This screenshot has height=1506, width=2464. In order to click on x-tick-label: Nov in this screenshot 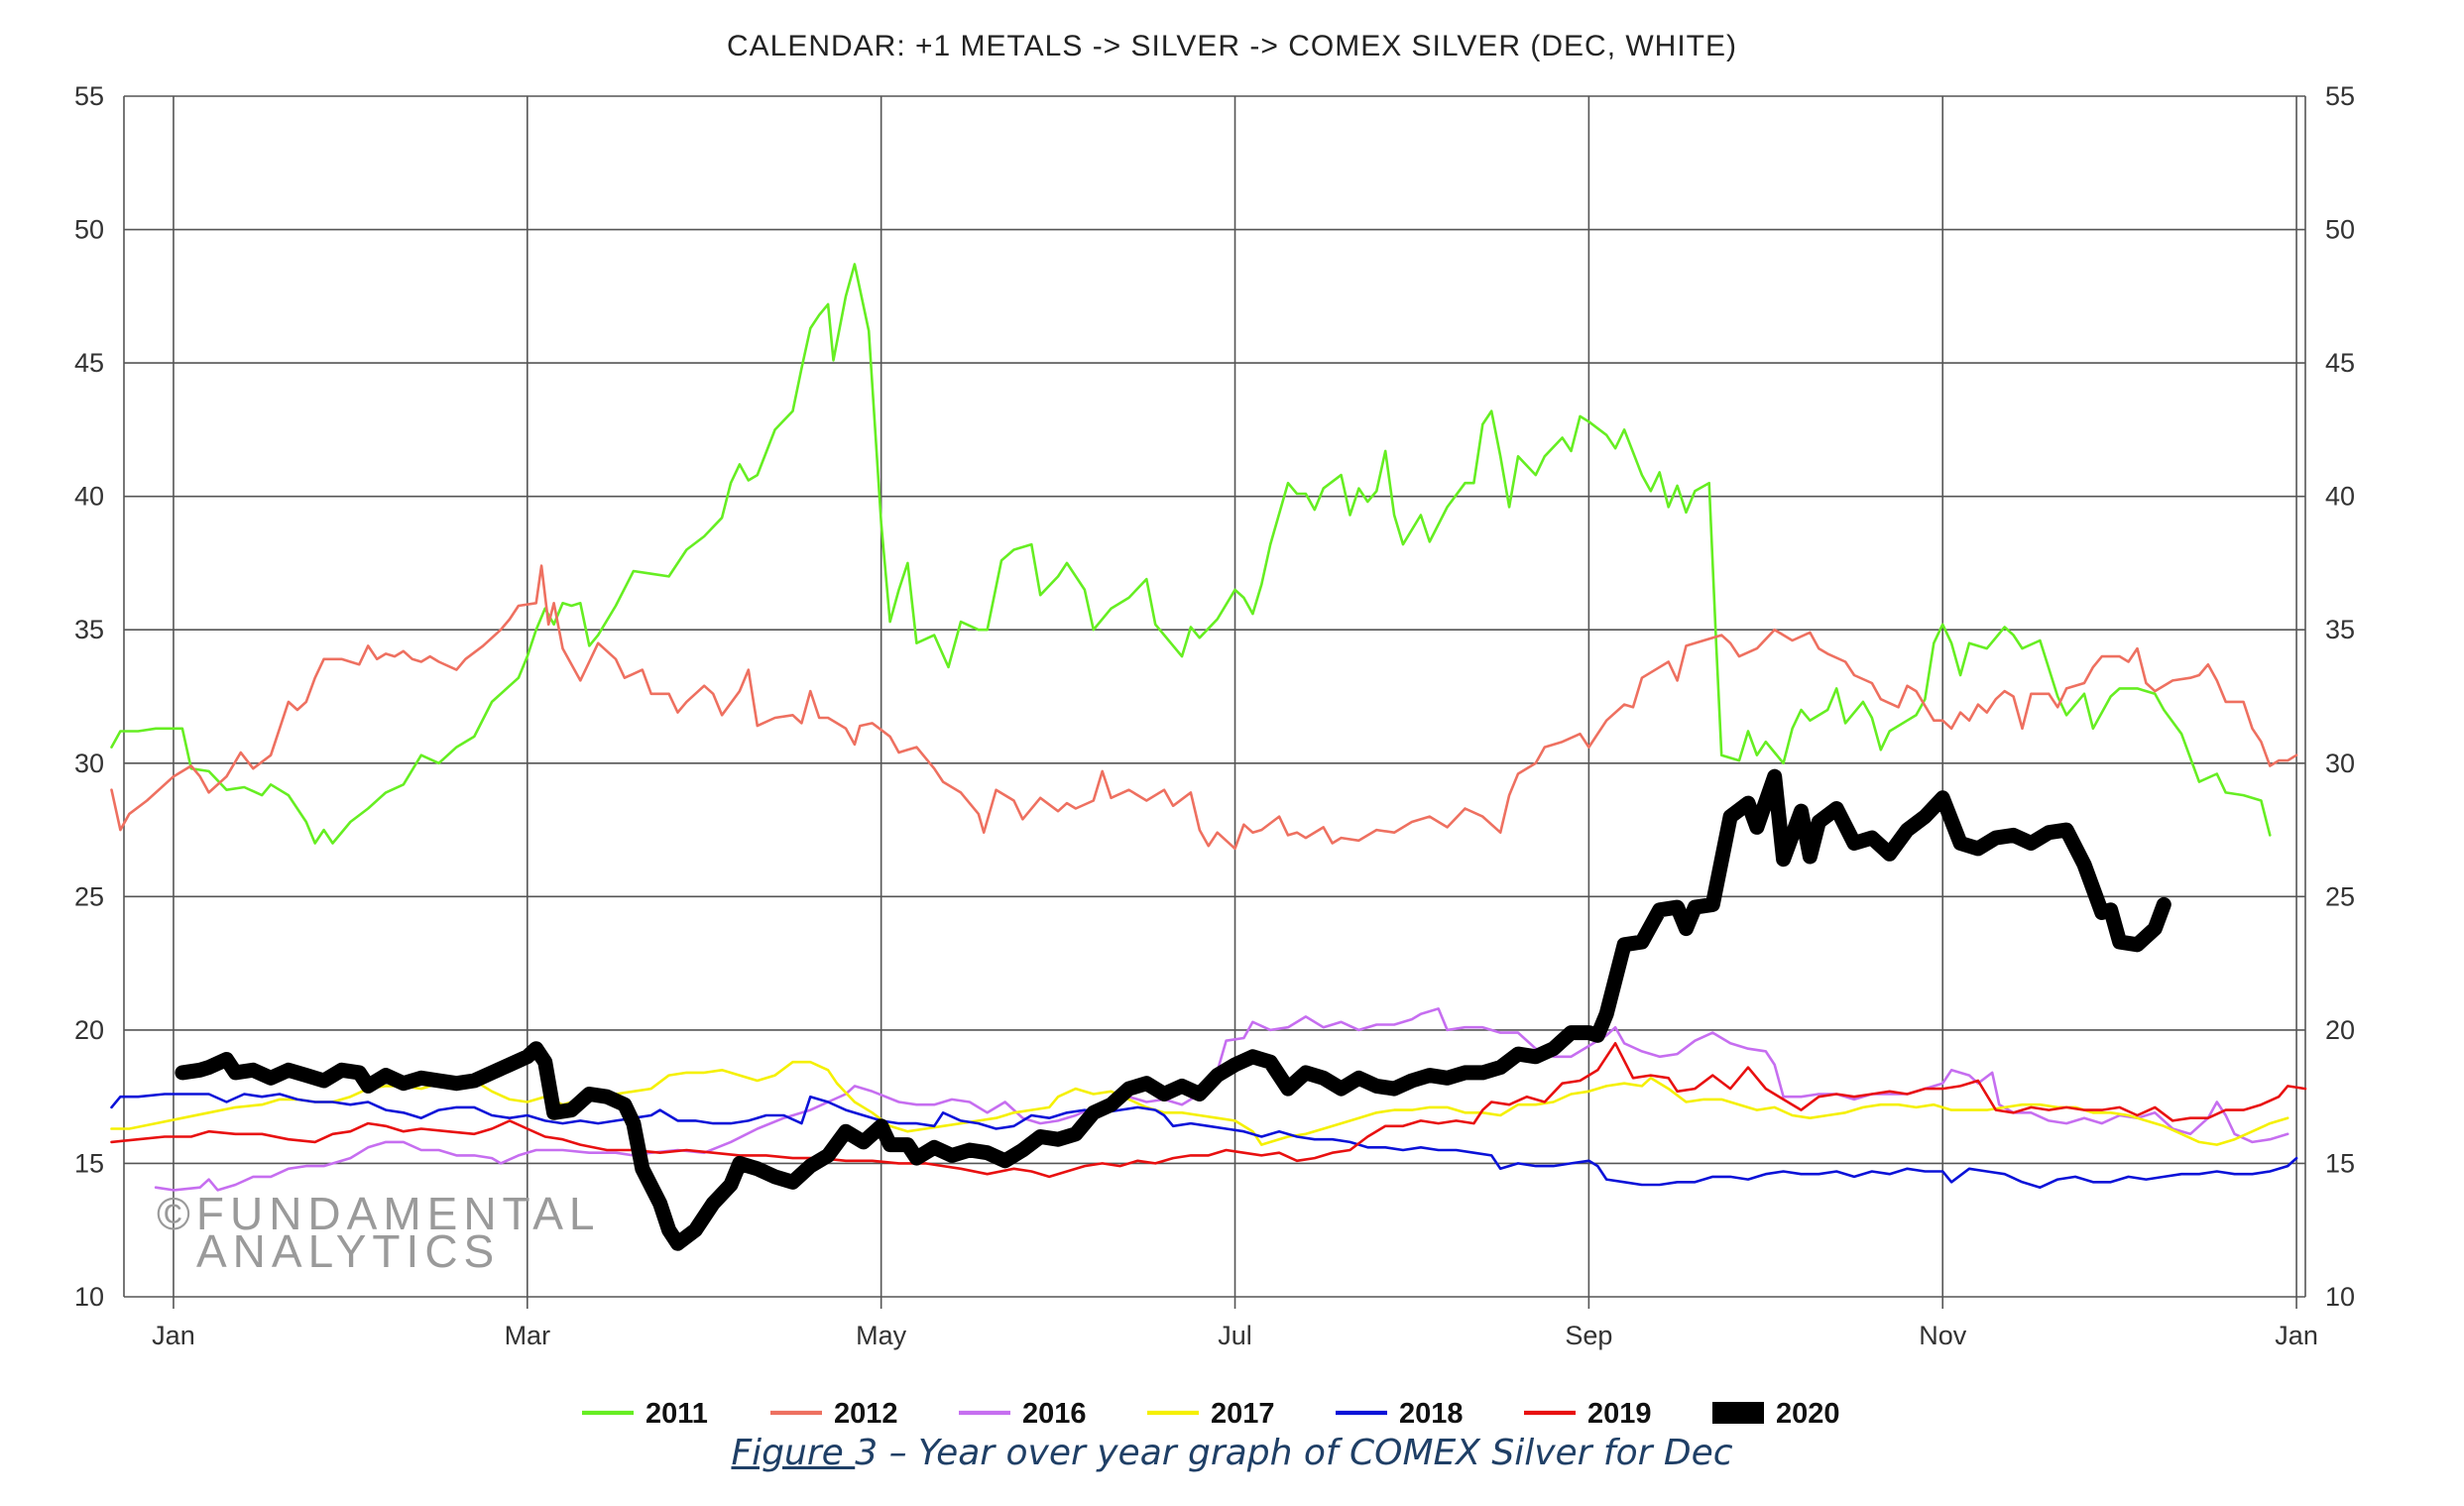, I will do `click(1943, 1335)`.